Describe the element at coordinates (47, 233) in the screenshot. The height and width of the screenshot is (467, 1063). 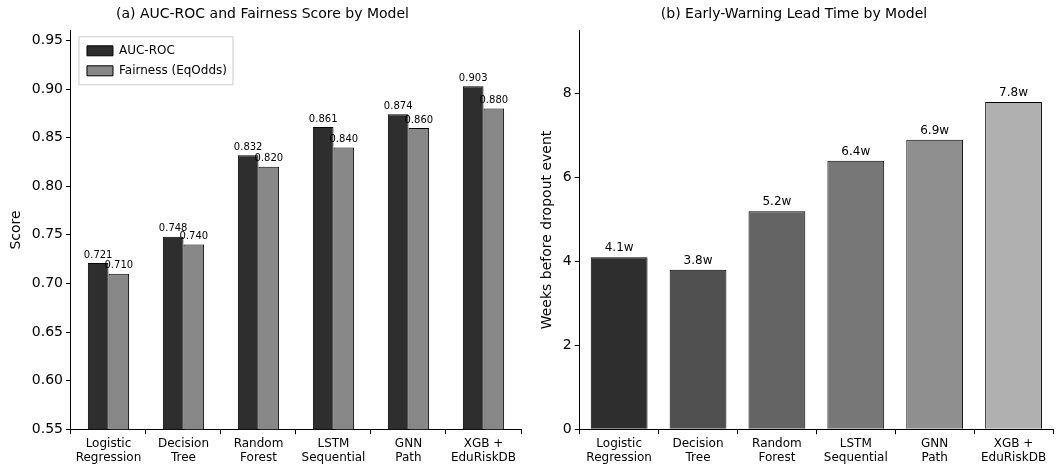
I see `y-tick-label: 0.75` at that location.